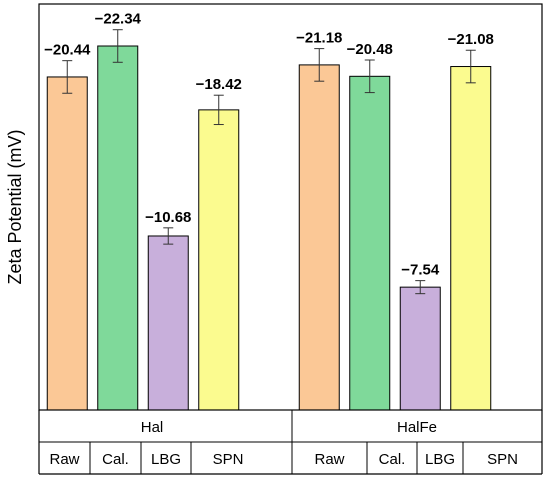 This screenshot has height=478, width=550. What do you see at coordinates (228, 459) in the screenshot?
I see `category-label-hal-spn: SPN` at bounding box center [228, 459].